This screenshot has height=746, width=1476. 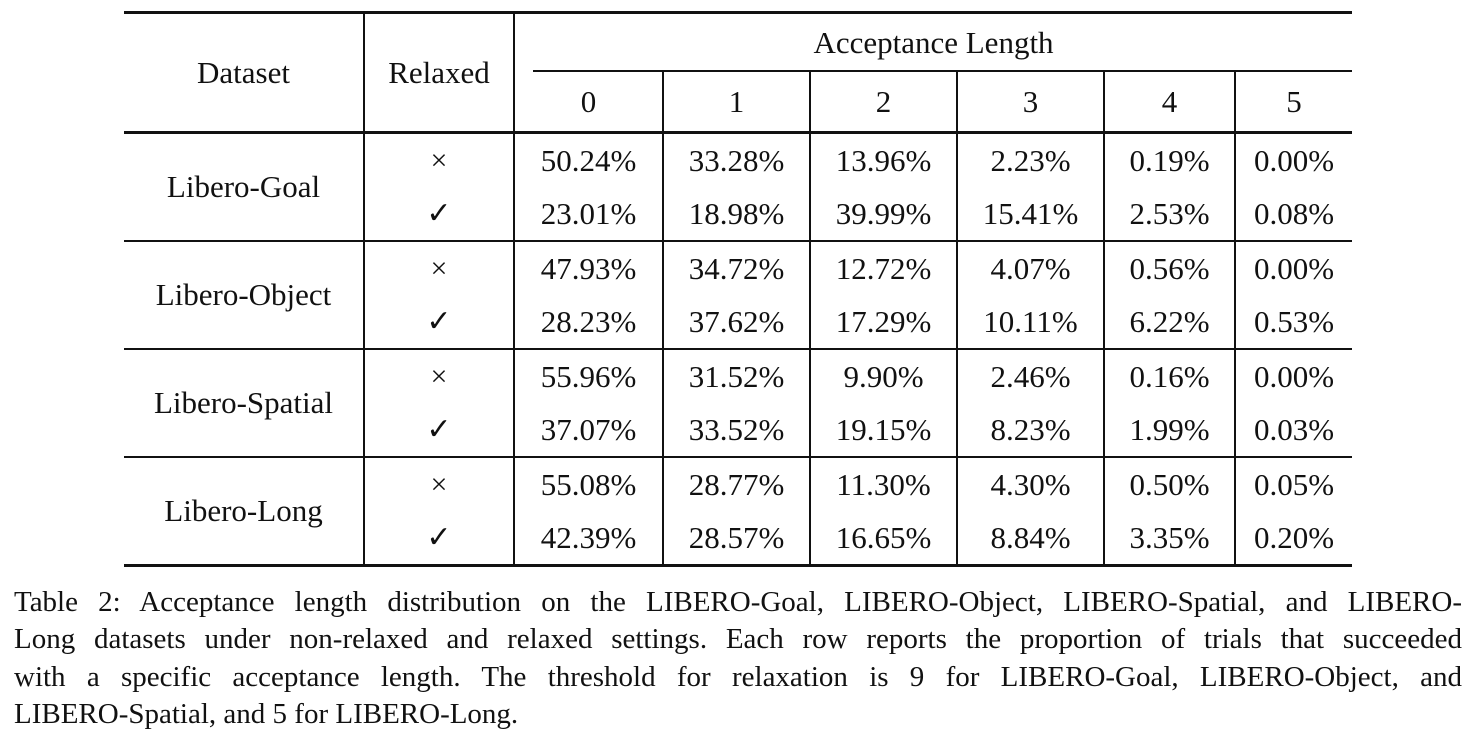 What do you see at coordinates (1293, 102) in the screenshot?
I see `column-header-length-5: 5` at bounding box center [1293, 102].